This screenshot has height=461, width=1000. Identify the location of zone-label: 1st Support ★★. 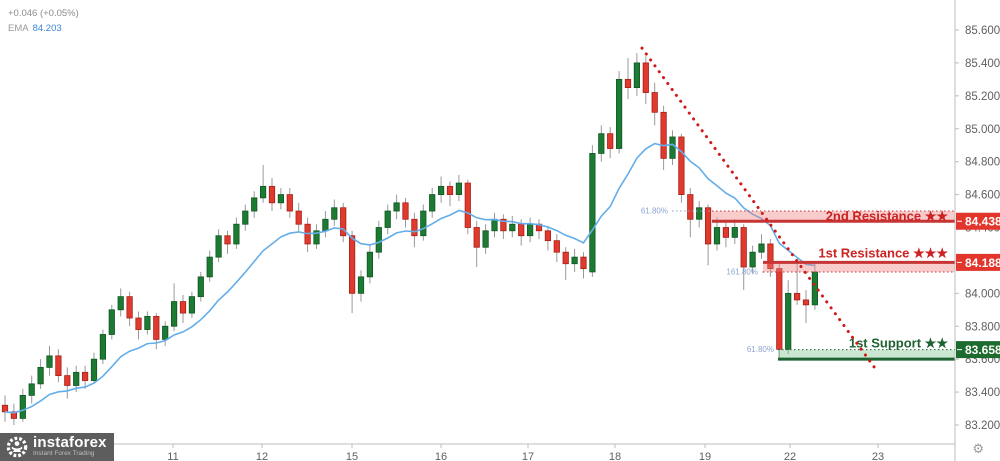
(898, 343).